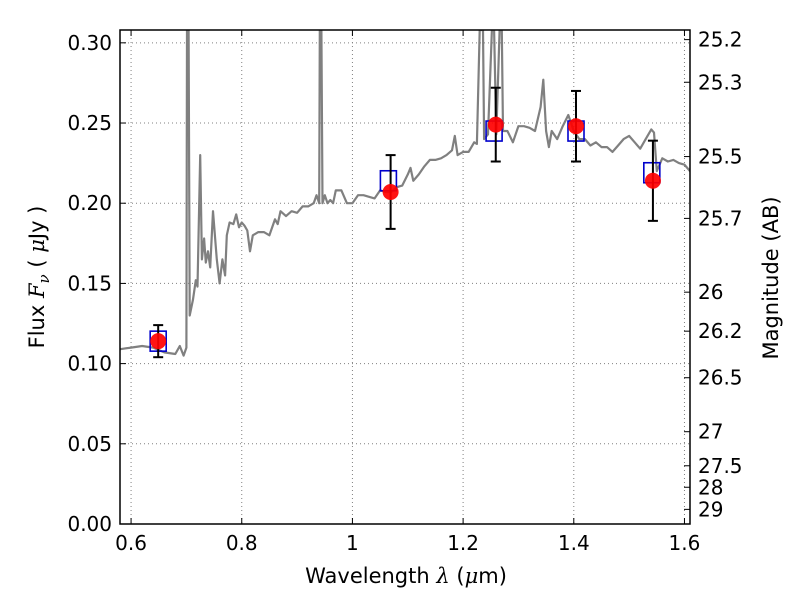  Describe the element at coordinates (89, 524) in the screenshot. I see `y-tick-label: 0.00` at that location.